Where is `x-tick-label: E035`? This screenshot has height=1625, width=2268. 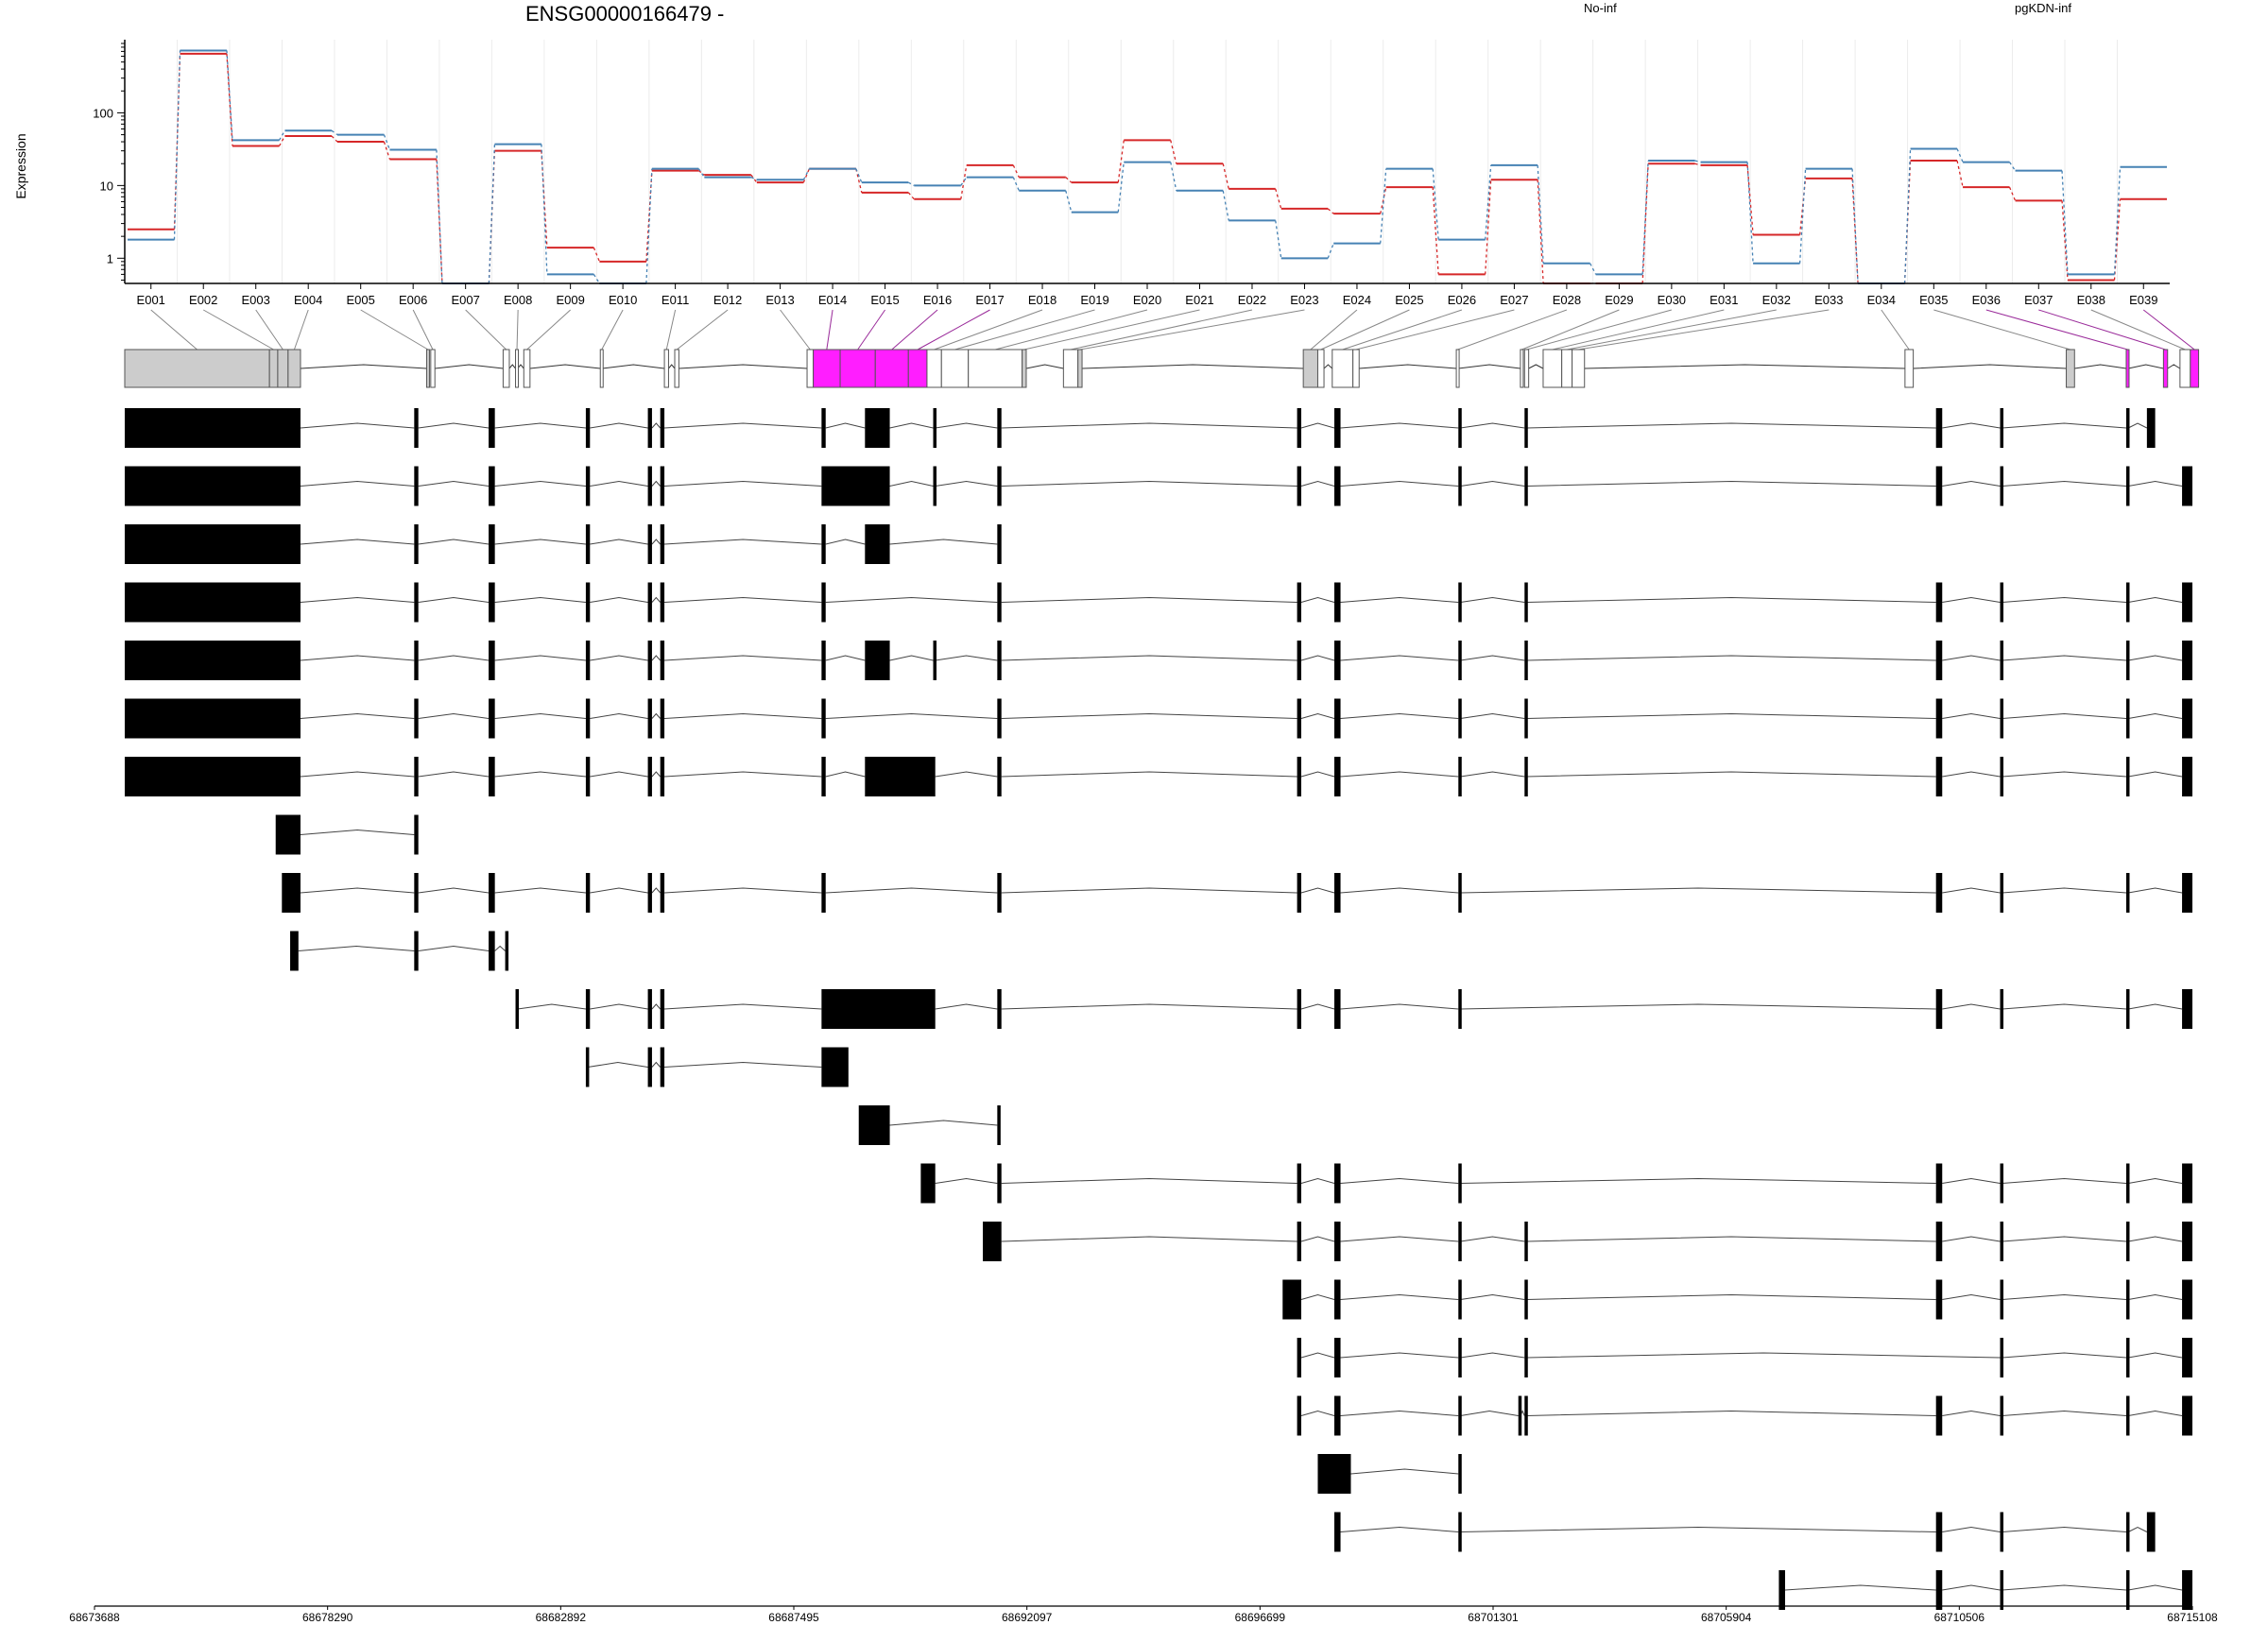 x-tick-label: E035 is located at coordinates (1933, 300).